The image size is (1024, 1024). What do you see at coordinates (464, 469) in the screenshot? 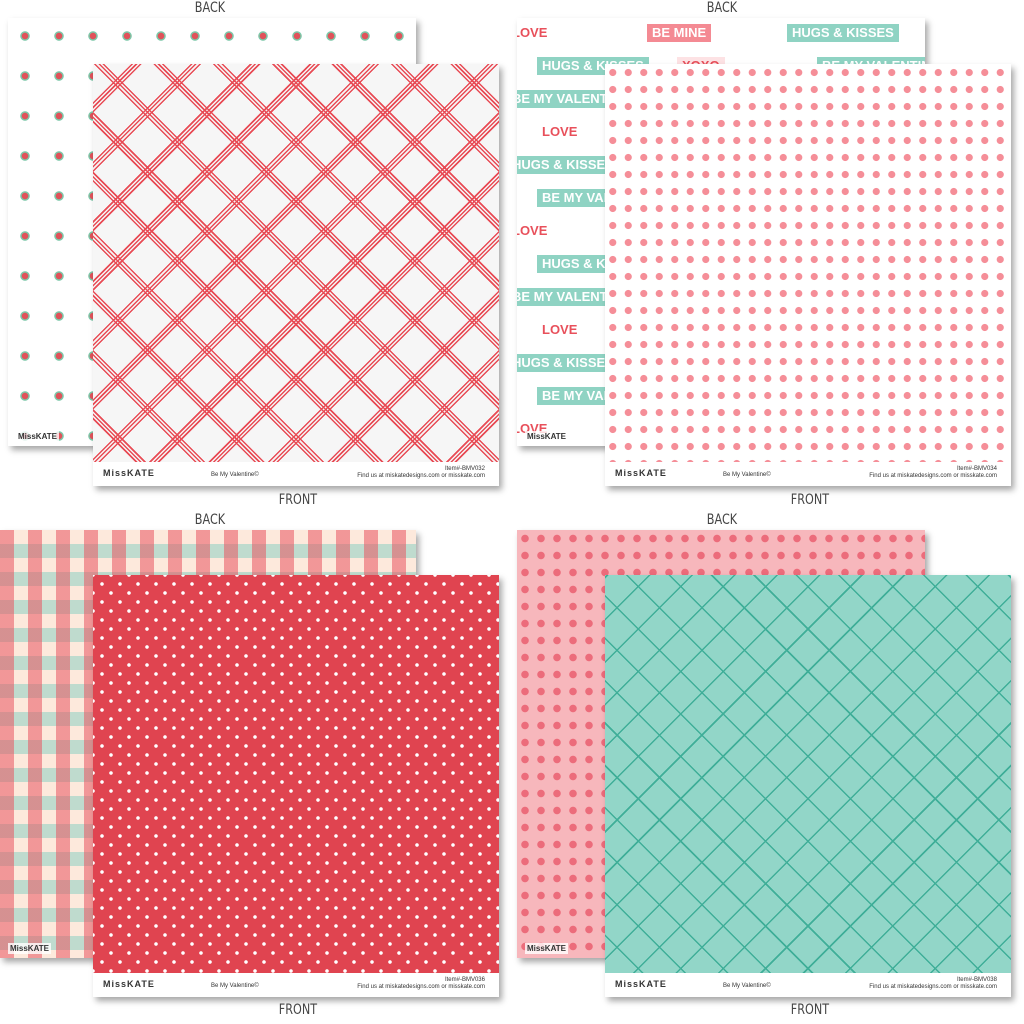
I see `item-number: Item#-BMV032` at bounding box center [464, 469].